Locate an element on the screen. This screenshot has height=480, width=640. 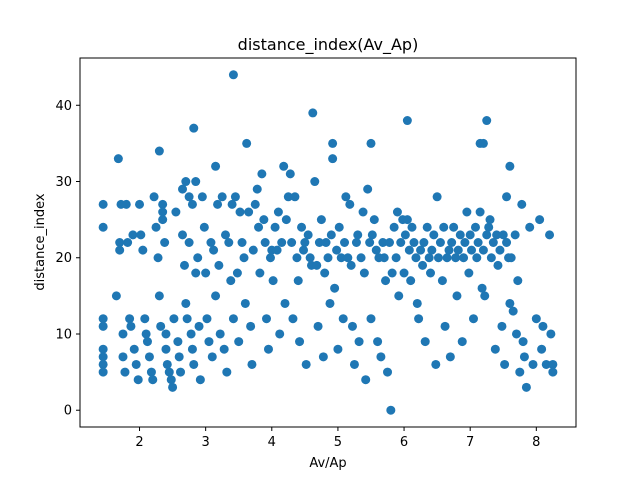
x-tick-label: 5 is located at coordinates (338, 442).